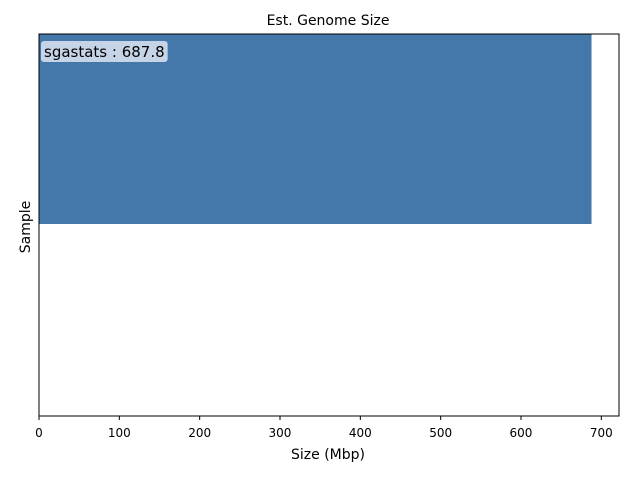  What do you see at coordinates (440, 433) in the screenshot?
I see `x-tick-label: 500` at bounding box center [440, 433].